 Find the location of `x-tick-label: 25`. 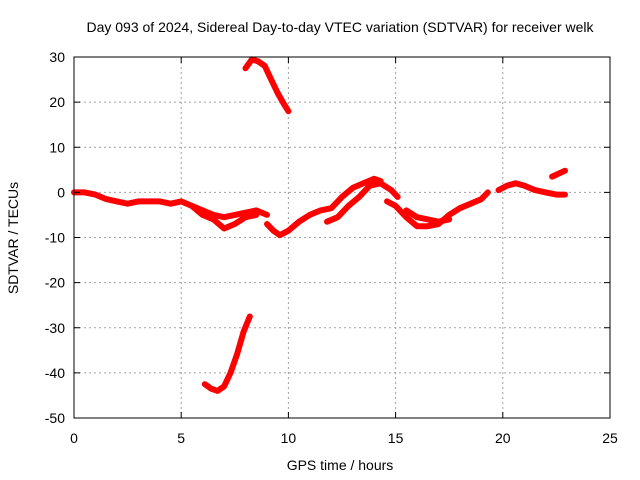

x-tick-label: 25 is located at coordinates (610, 438).